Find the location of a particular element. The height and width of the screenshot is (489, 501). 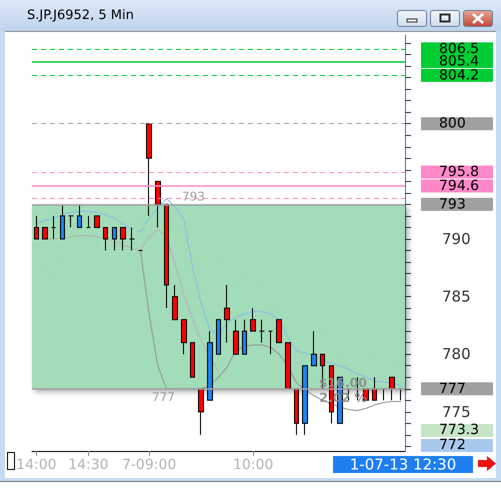

ref-line-label: 795.8 is located at coordinates (459, 172).